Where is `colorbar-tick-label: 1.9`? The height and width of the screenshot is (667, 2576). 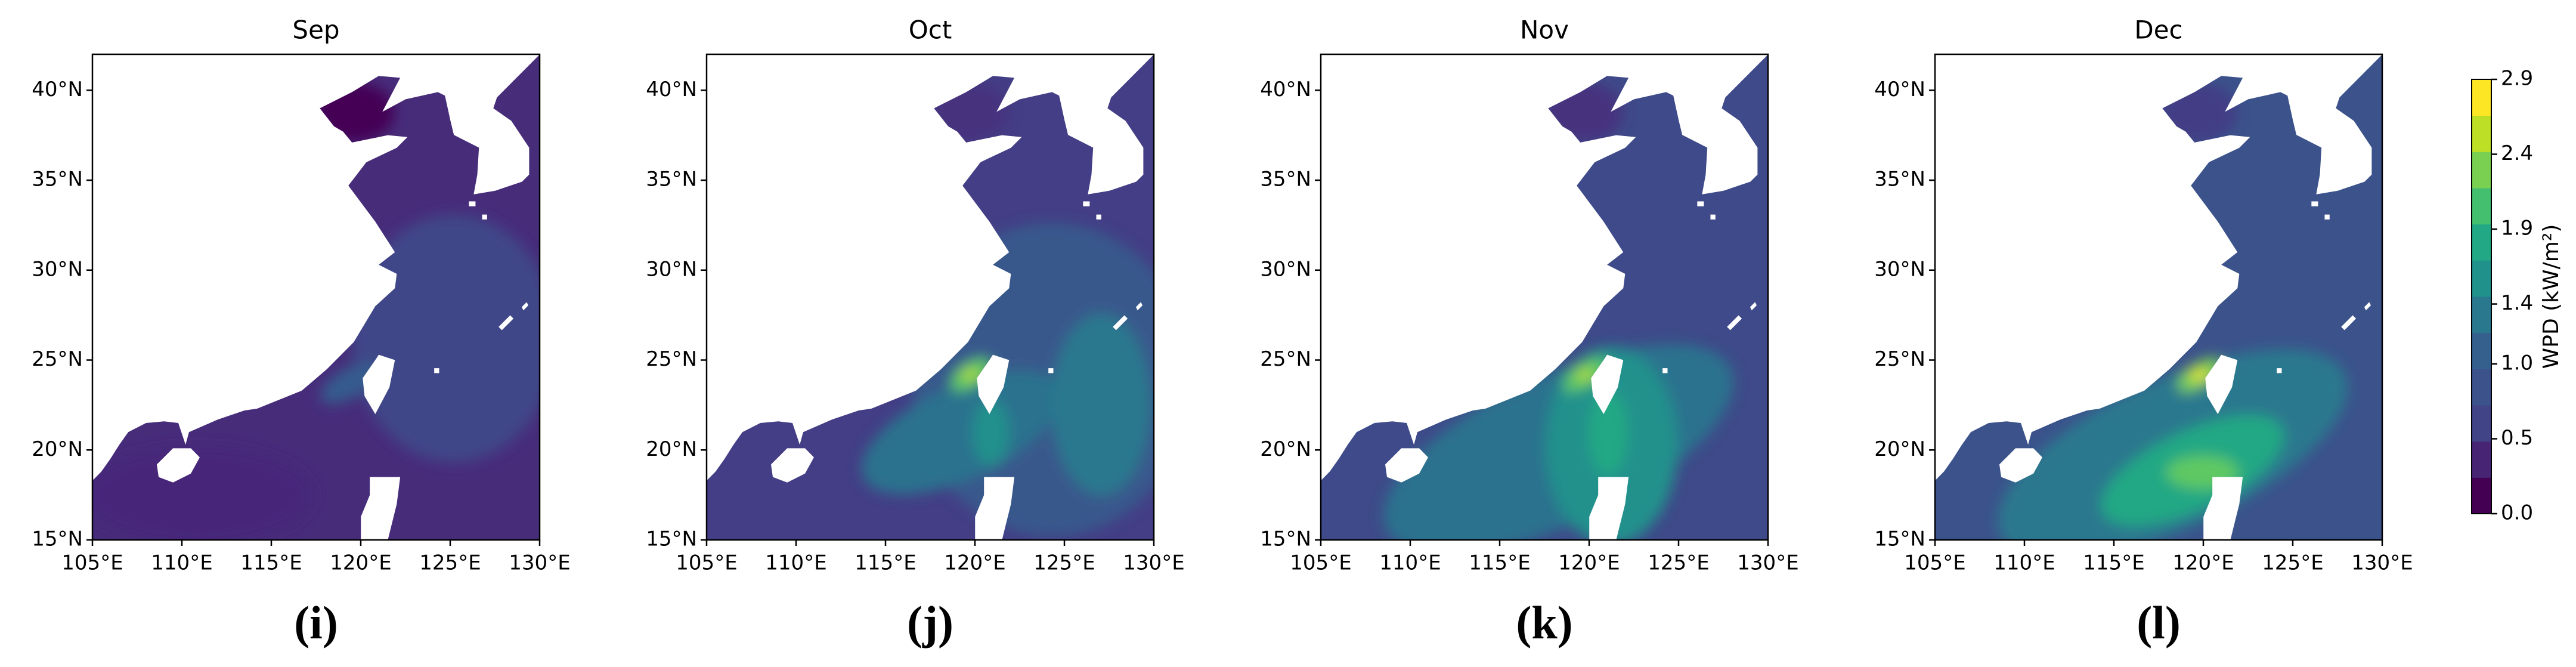 colorbar-tick-label: 1.9 is located at coordinates (2517, 228).